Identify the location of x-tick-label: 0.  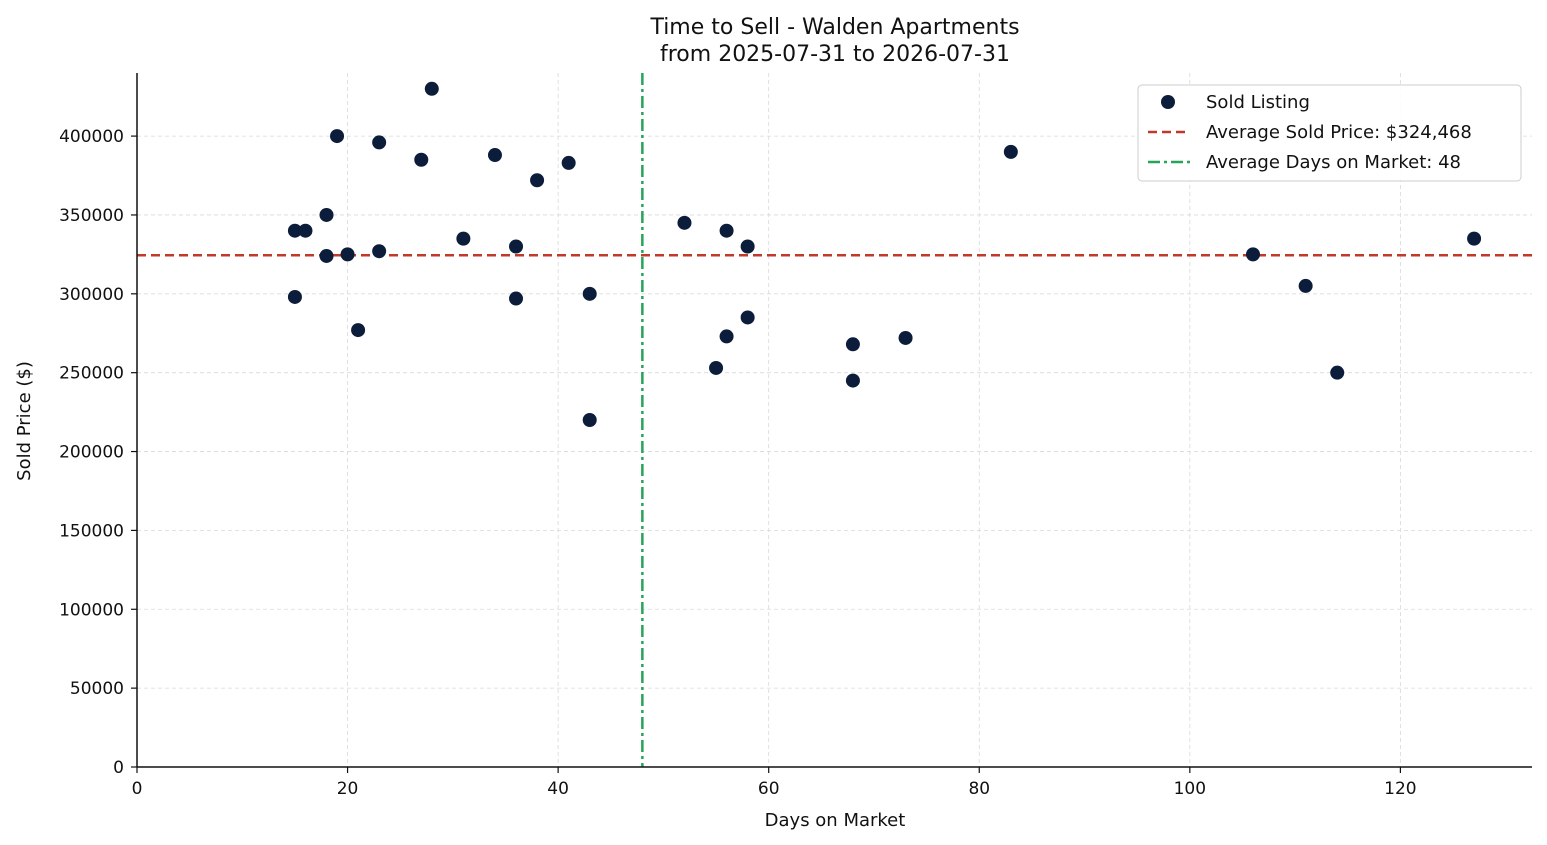
(137, 789).